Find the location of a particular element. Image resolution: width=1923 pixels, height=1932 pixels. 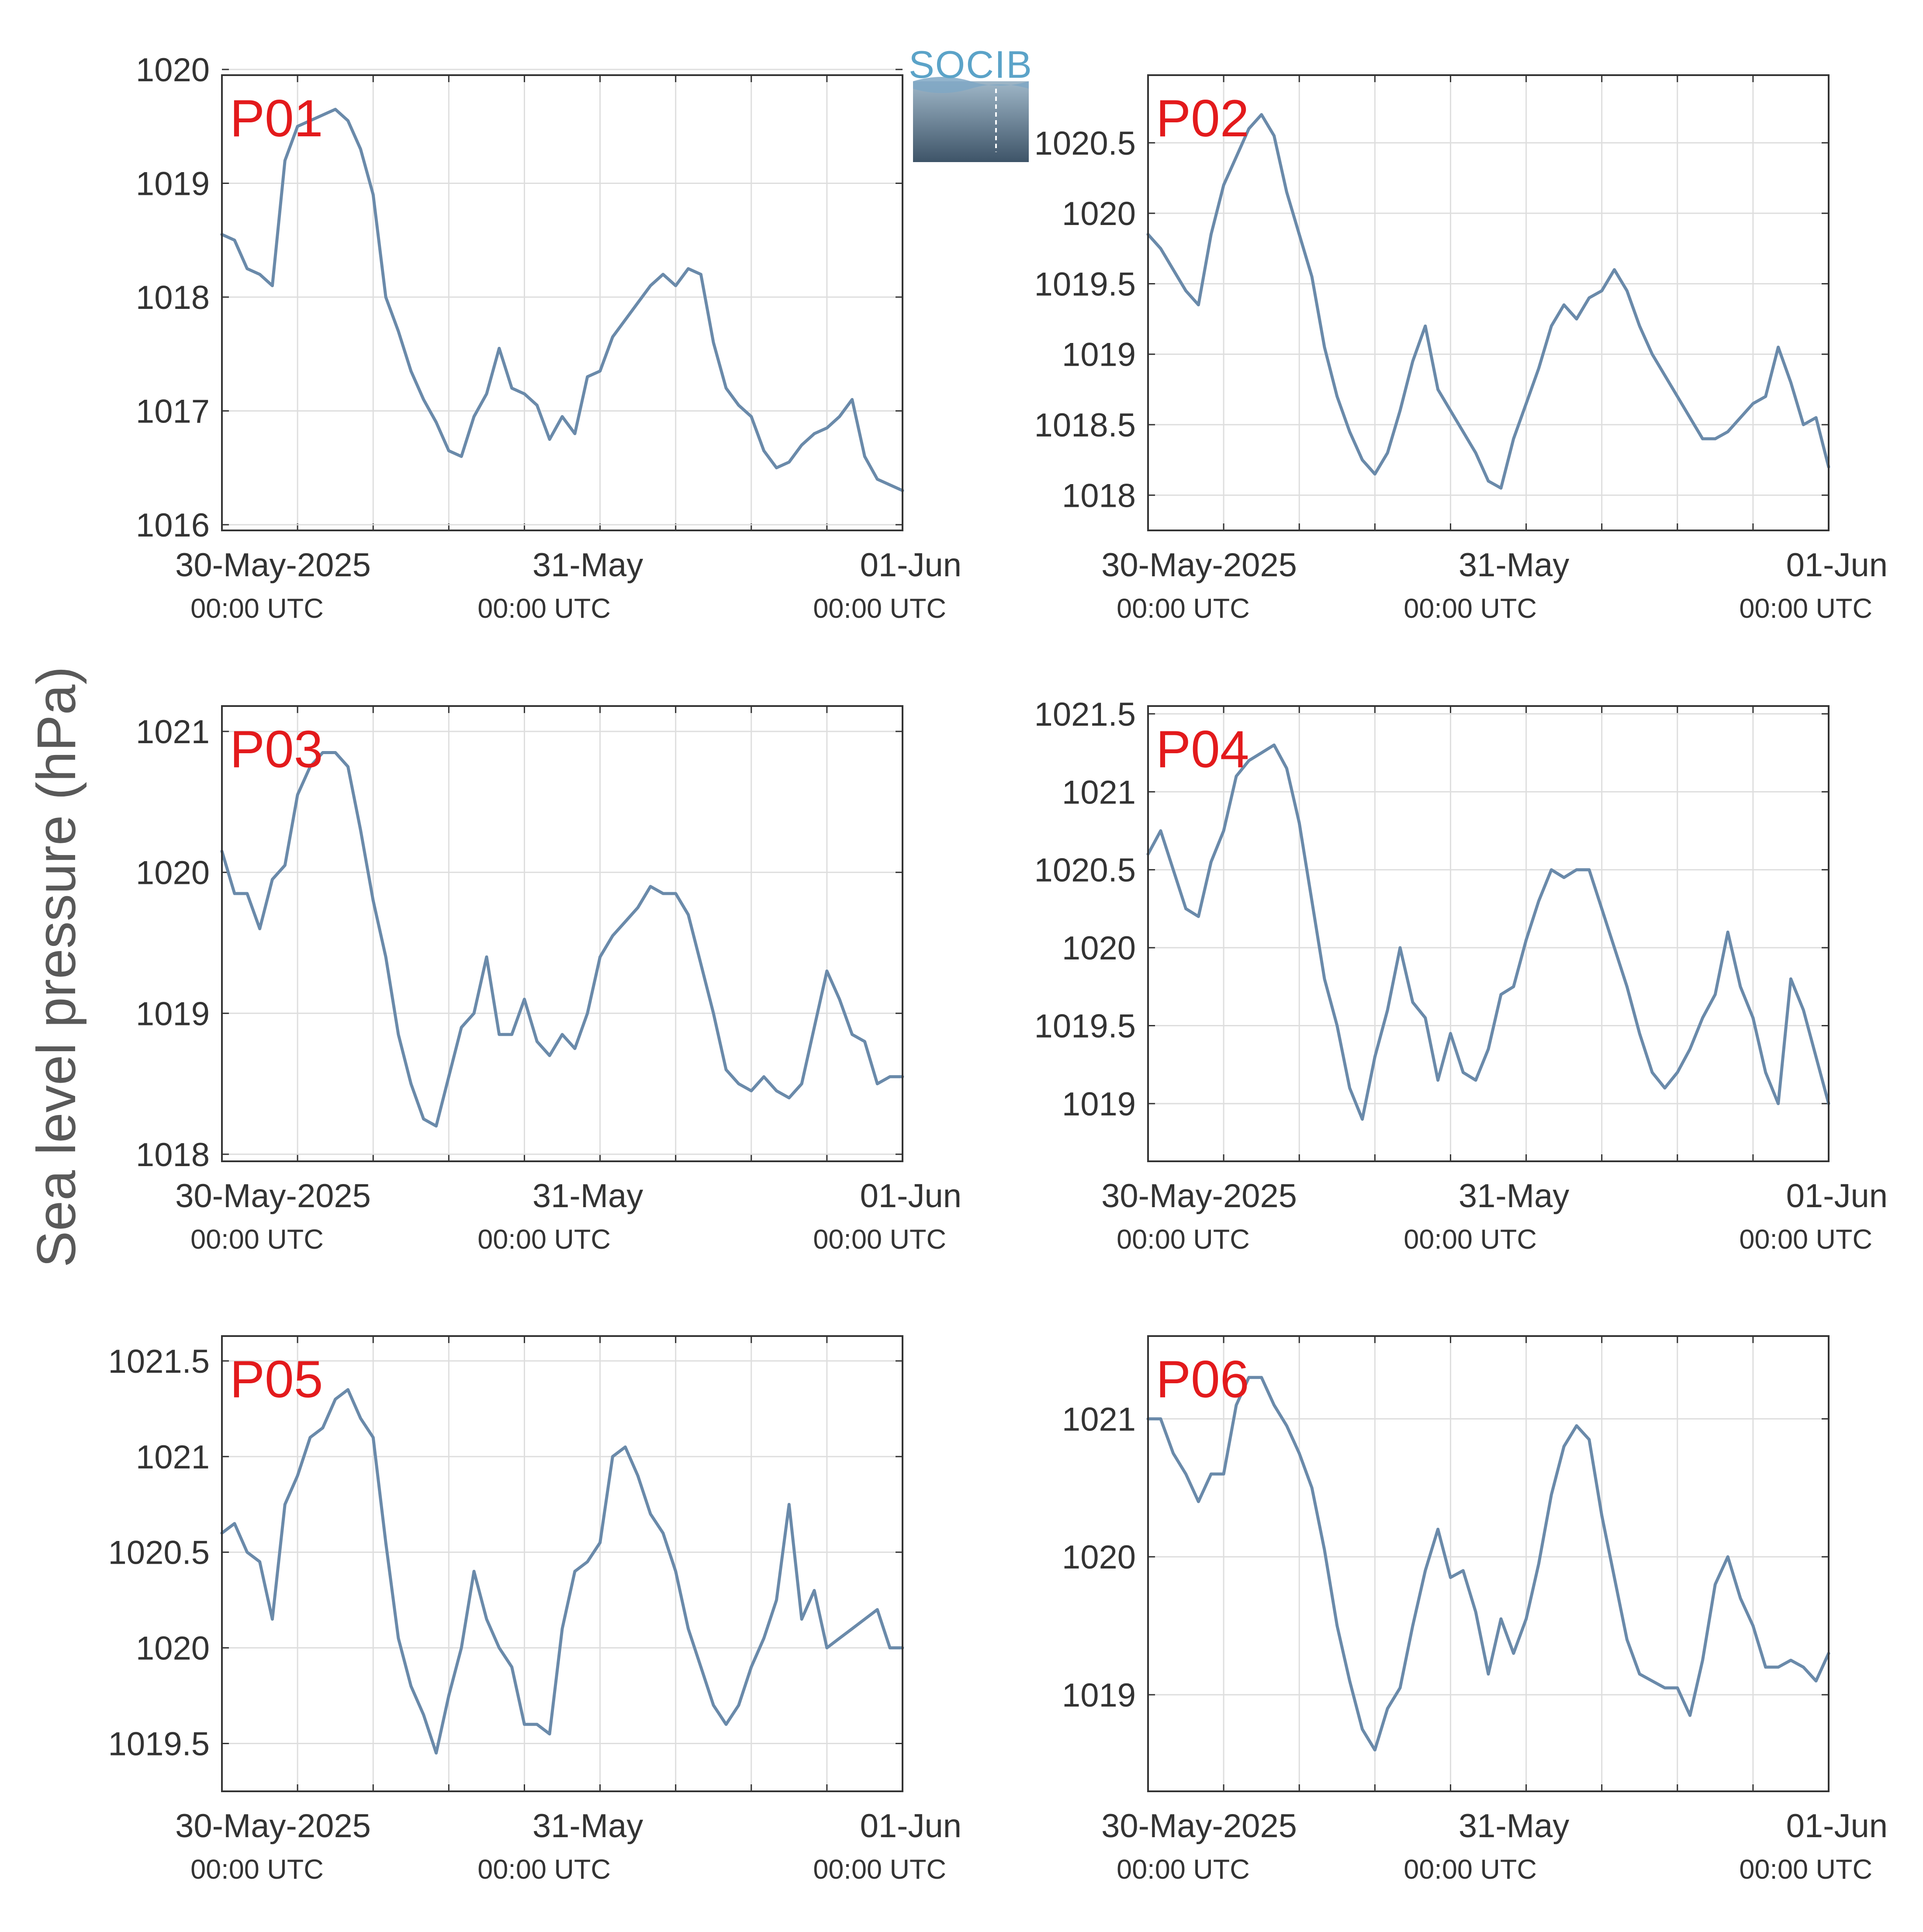

panel-label: P04 is located at coordinates (1202, 749).